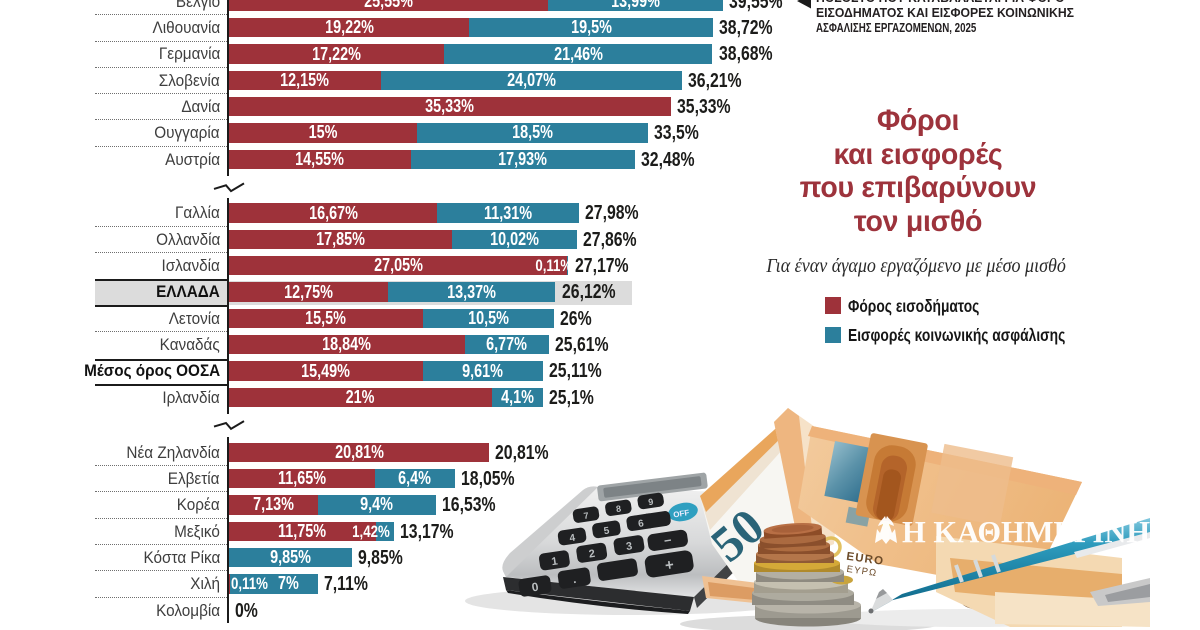 This screenshot has width=1200, height=630. What do you see at coordinates (681, 513) in the screenshot?
I see `svg-text: OFF` at bounding box center [681, 513].